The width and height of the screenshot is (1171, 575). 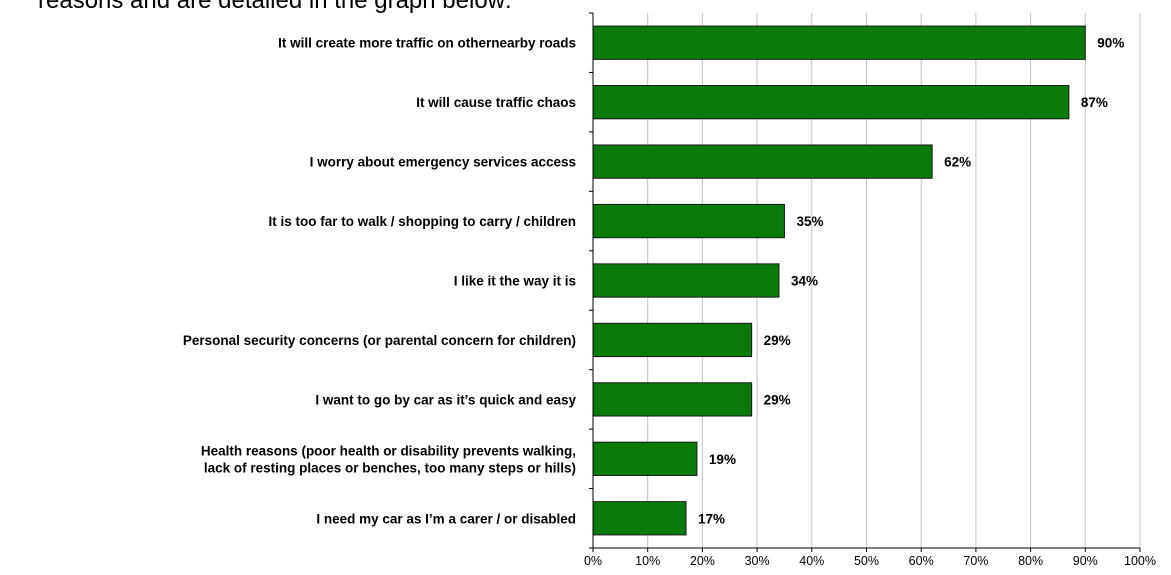 What do you see at coordinates (711, 518) in the screenshot?
I see `value-label: 17%` at bounding box center [711, 518].